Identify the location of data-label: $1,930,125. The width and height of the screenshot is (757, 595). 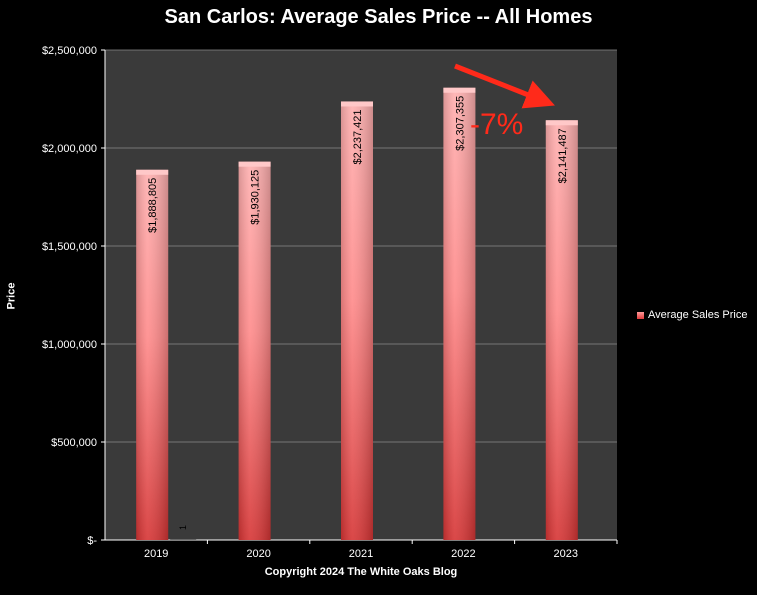
(256, 197).